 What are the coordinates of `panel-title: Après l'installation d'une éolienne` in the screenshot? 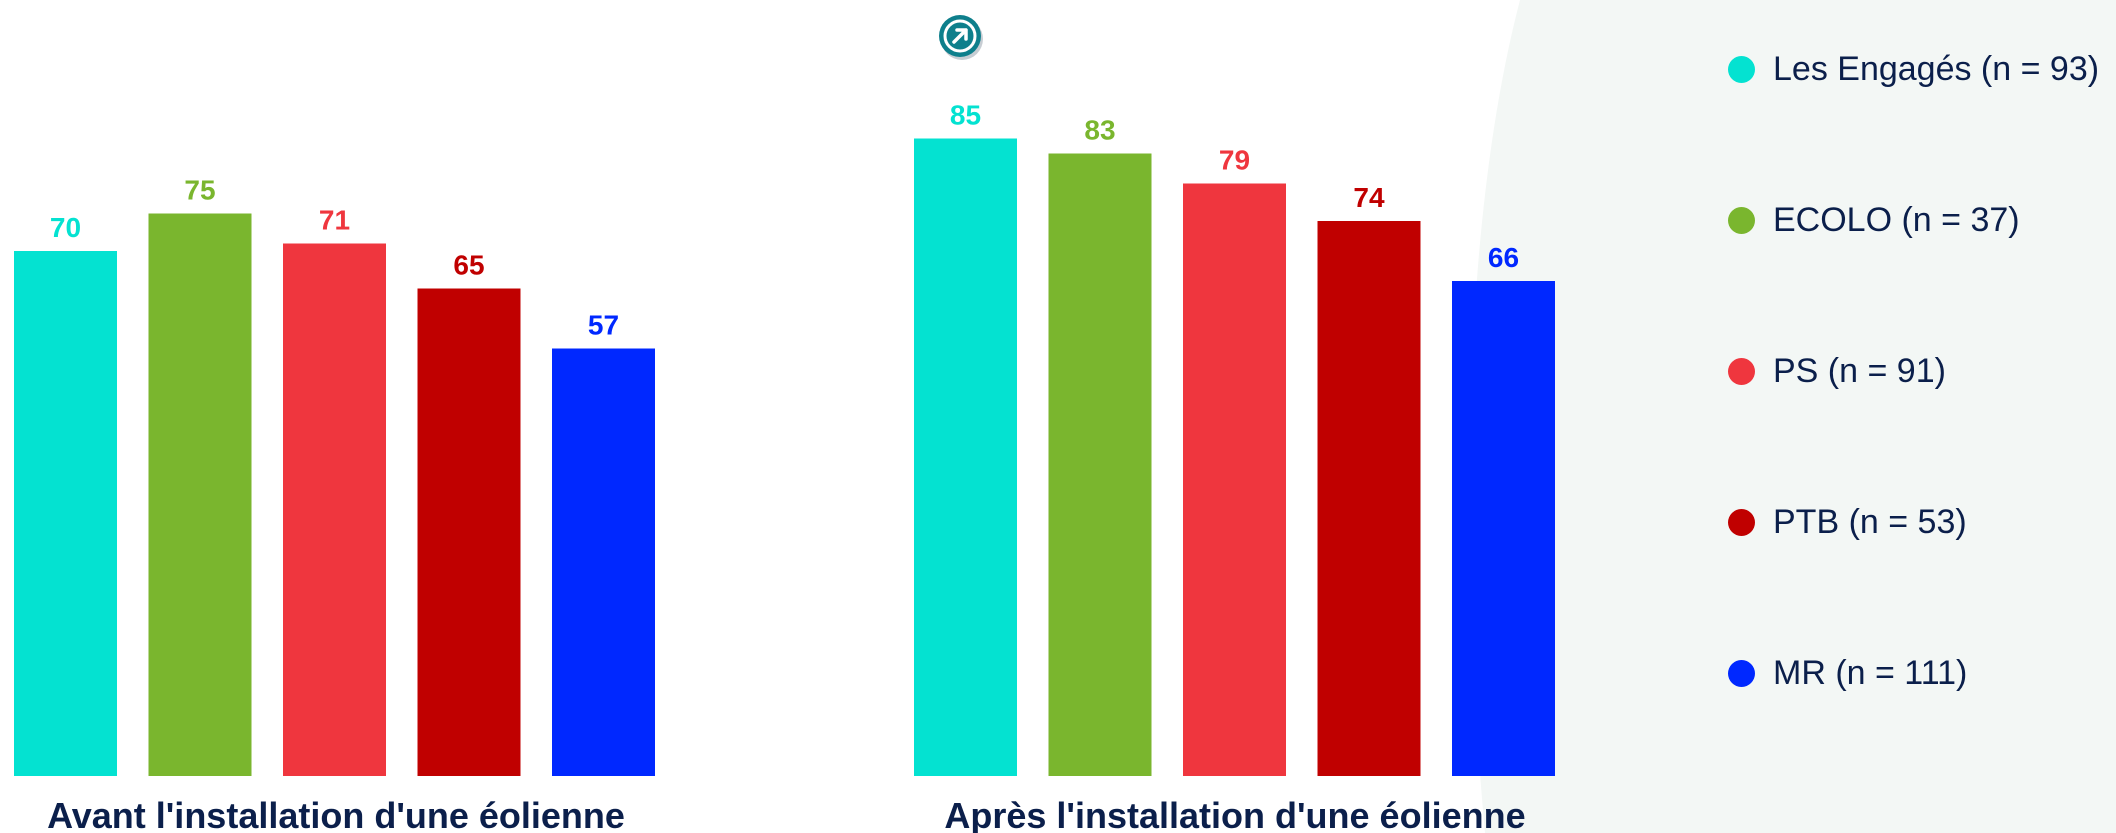 It's located at (1234, 814).